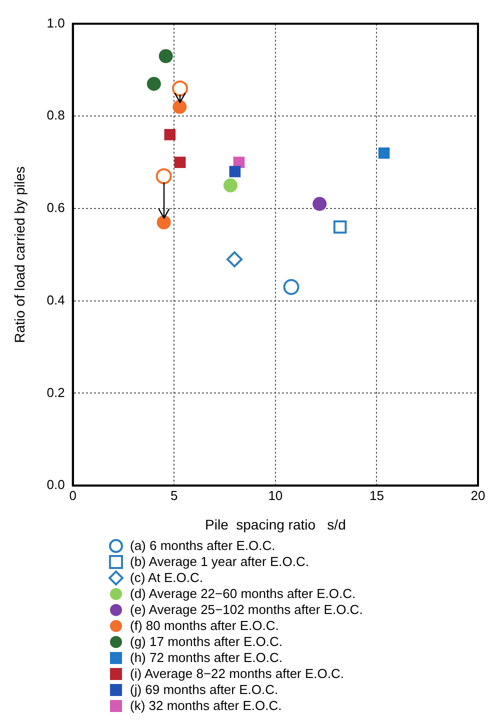  What do you see at coordinates (219, 562) in the screenshot?
I see `legend-label: (b) Average 1 year after E.O.C.` at bounding box center [219, 562].